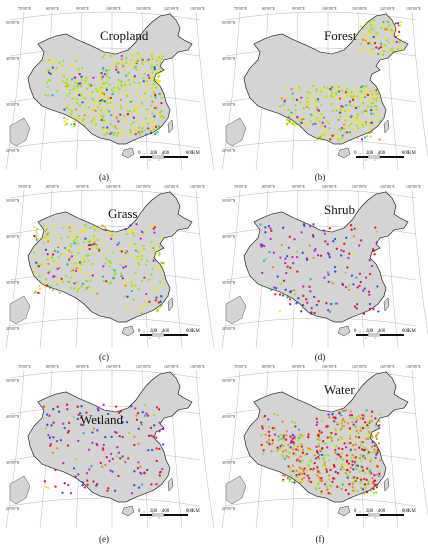 Image resolution: width=428 pixels, height=550 pixels. What do you see at coordinates (321, 194) in the screenshot?
I see `parallel-line` at bounding box center [321, 194].